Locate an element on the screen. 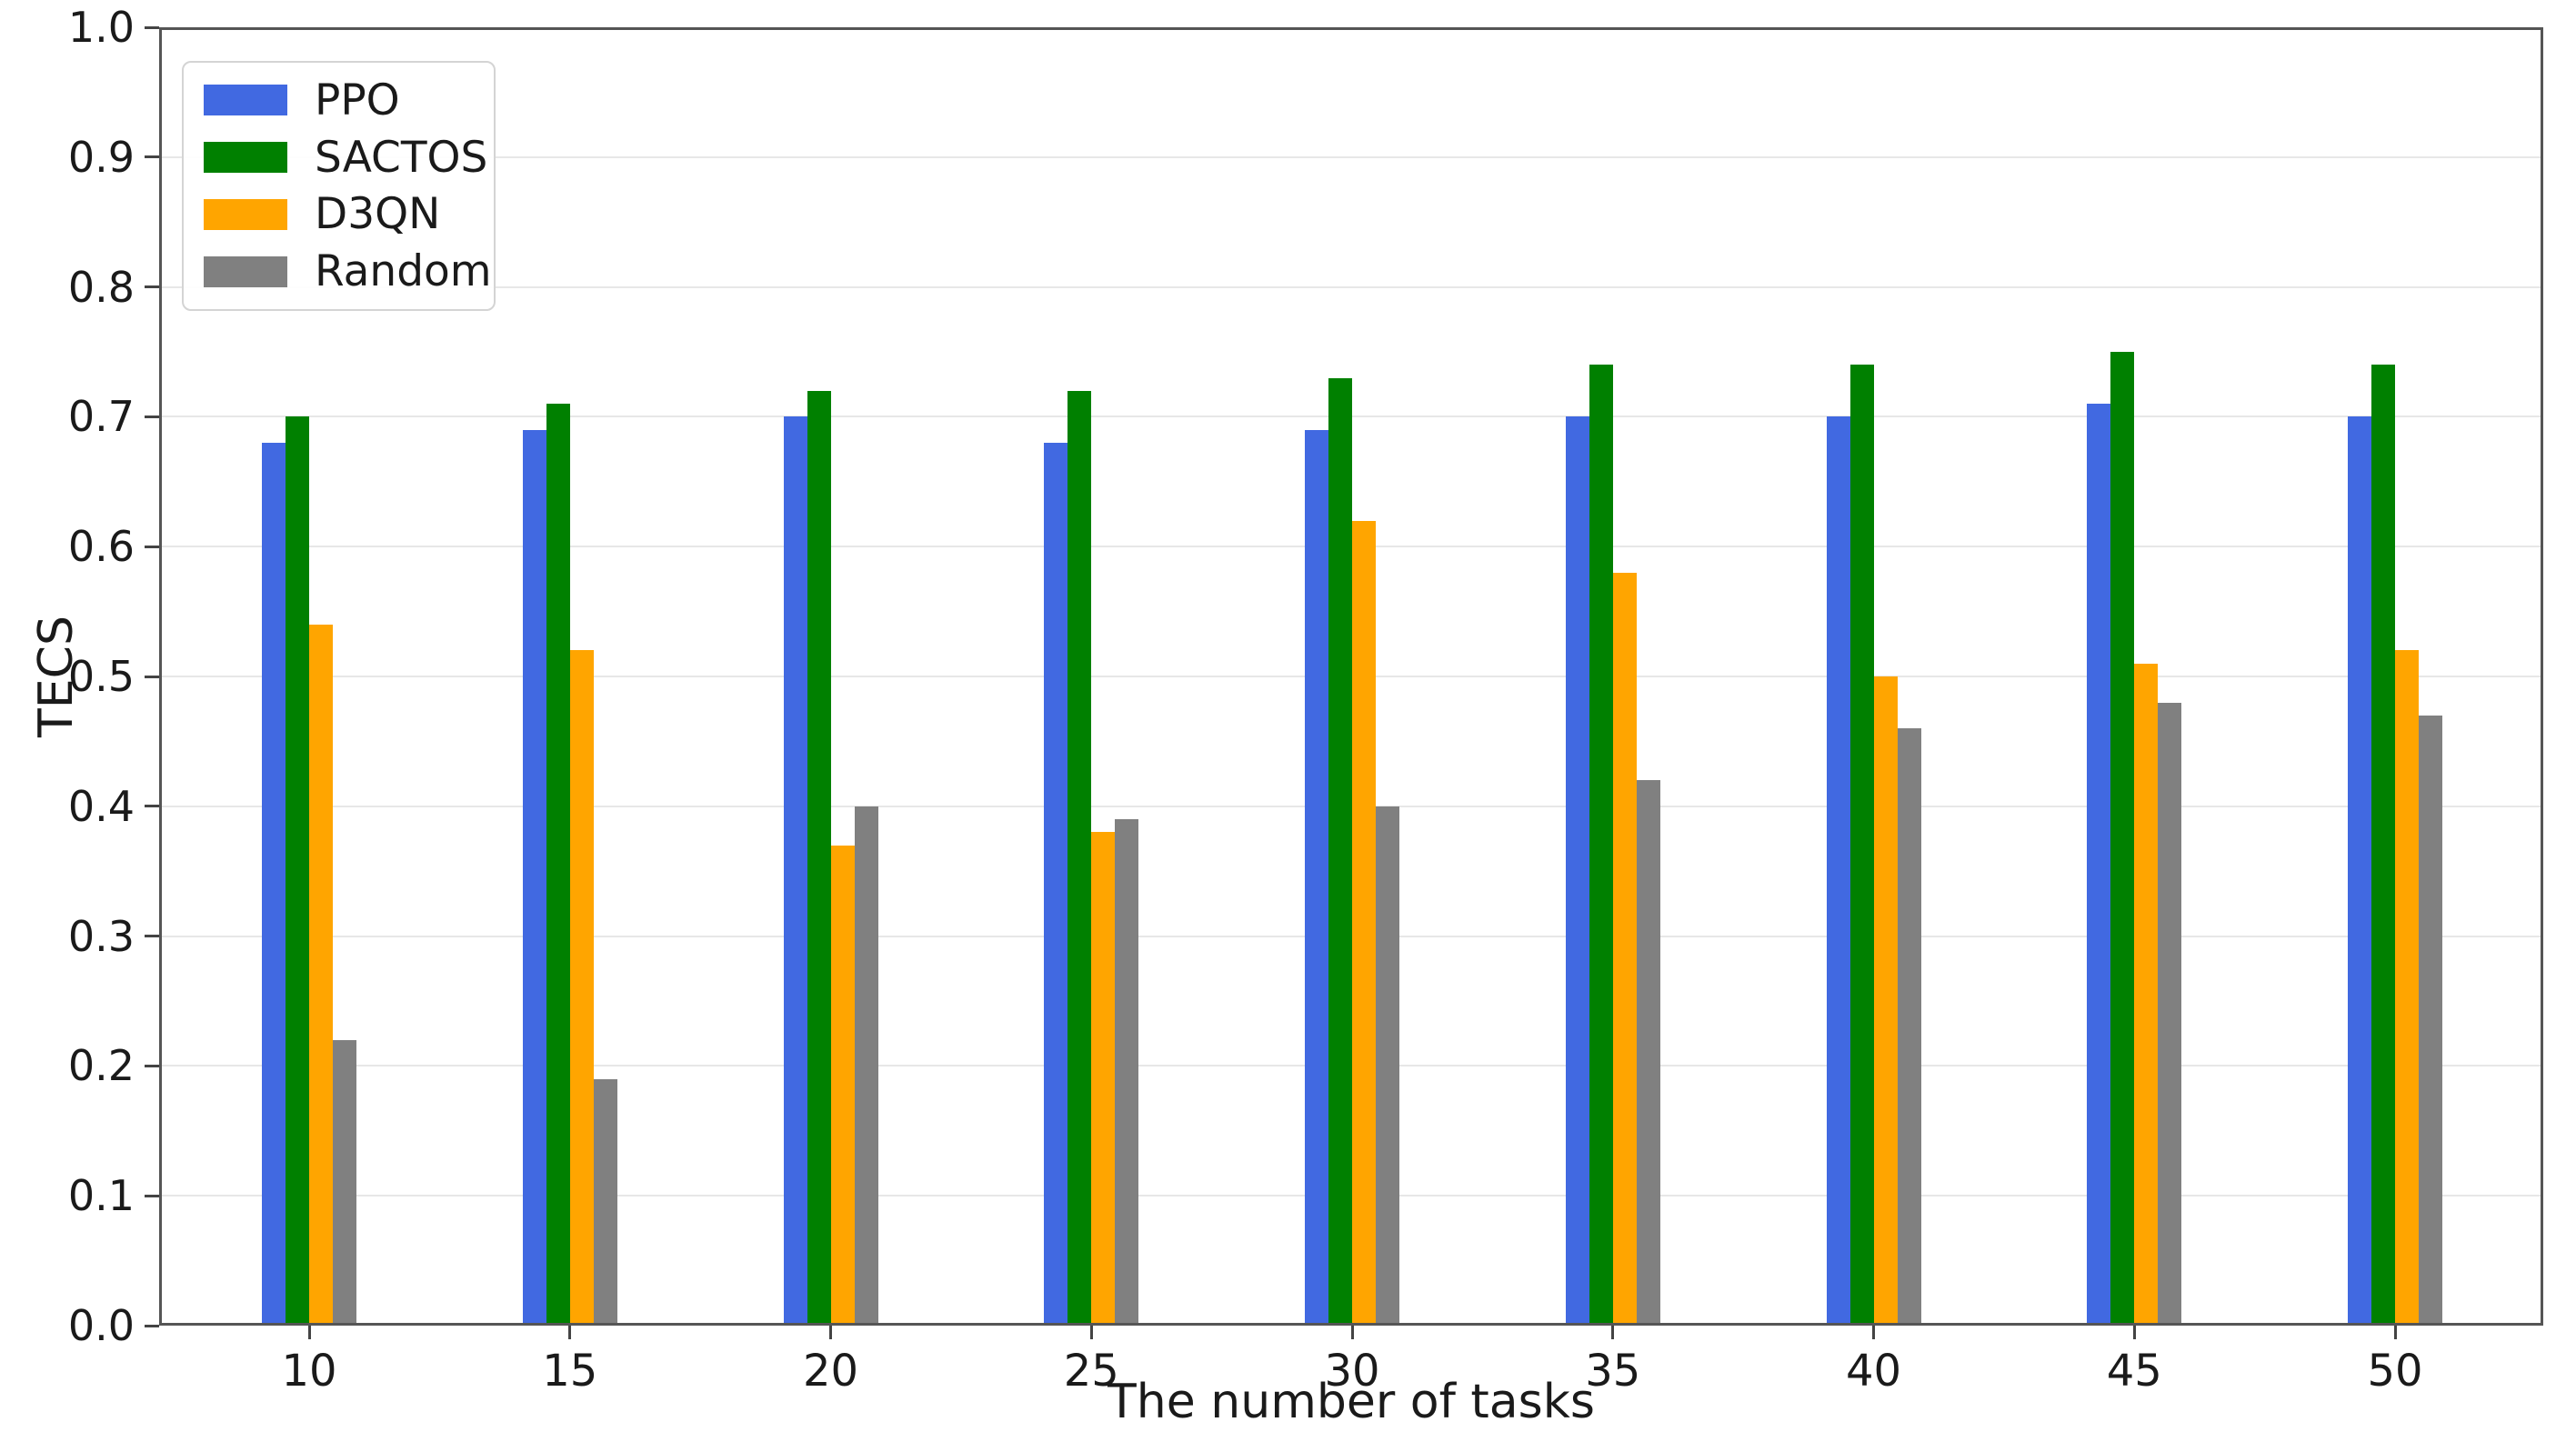 The width and height of the screenshot is (2576, 1442). y-tick-mark-0.3 is located at coordinates (152, 936).